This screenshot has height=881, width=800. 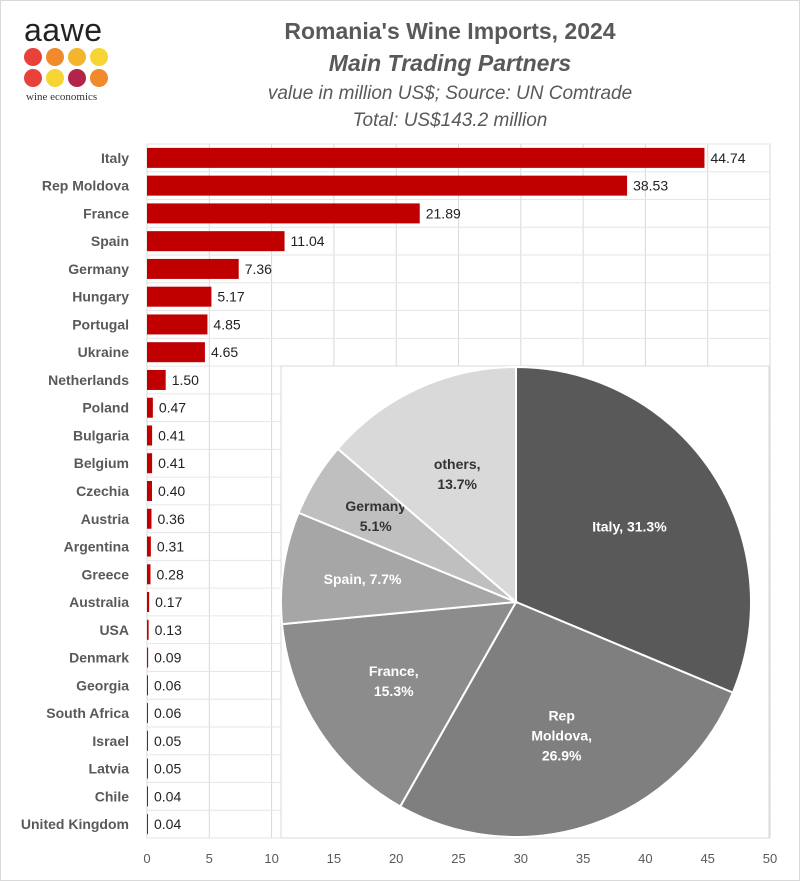 What do you see at coordinates (110, 741) in the screenshot?
I see `category-label: Israel` at bounding box center [110, 741].